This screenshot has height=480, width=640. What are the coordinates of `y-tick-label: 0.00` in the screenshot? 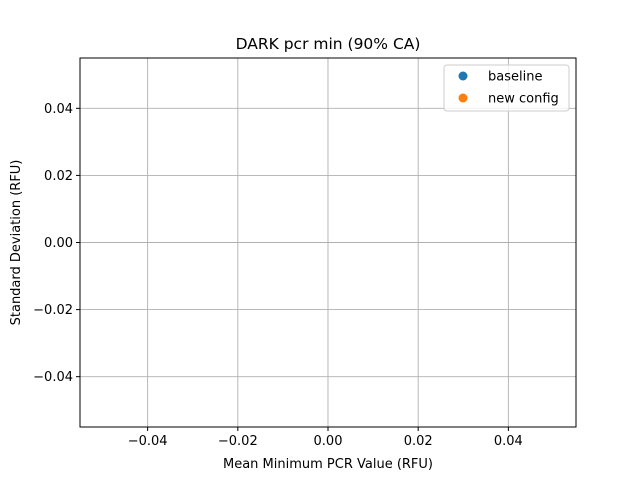 It's located at (58, 243).